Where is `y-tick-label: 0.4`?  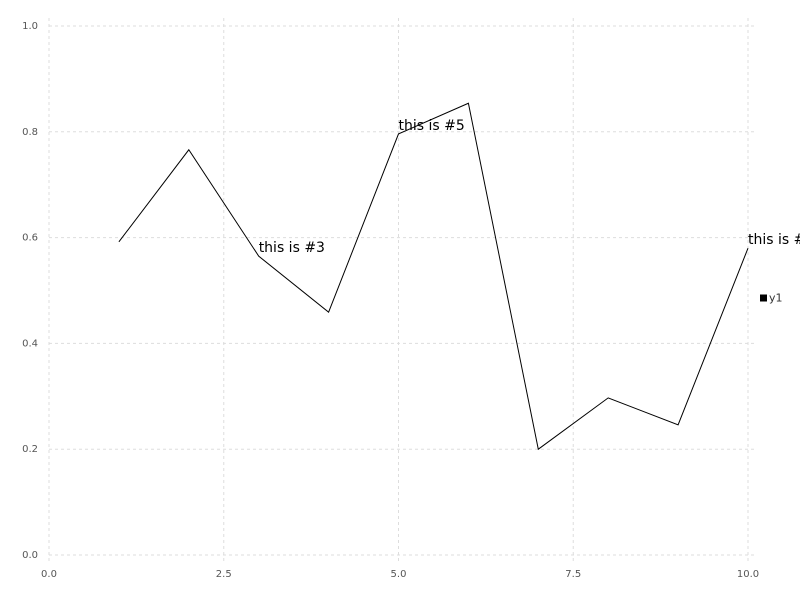 y-tick-label: 0.4 is located at coordinates (30, 343).